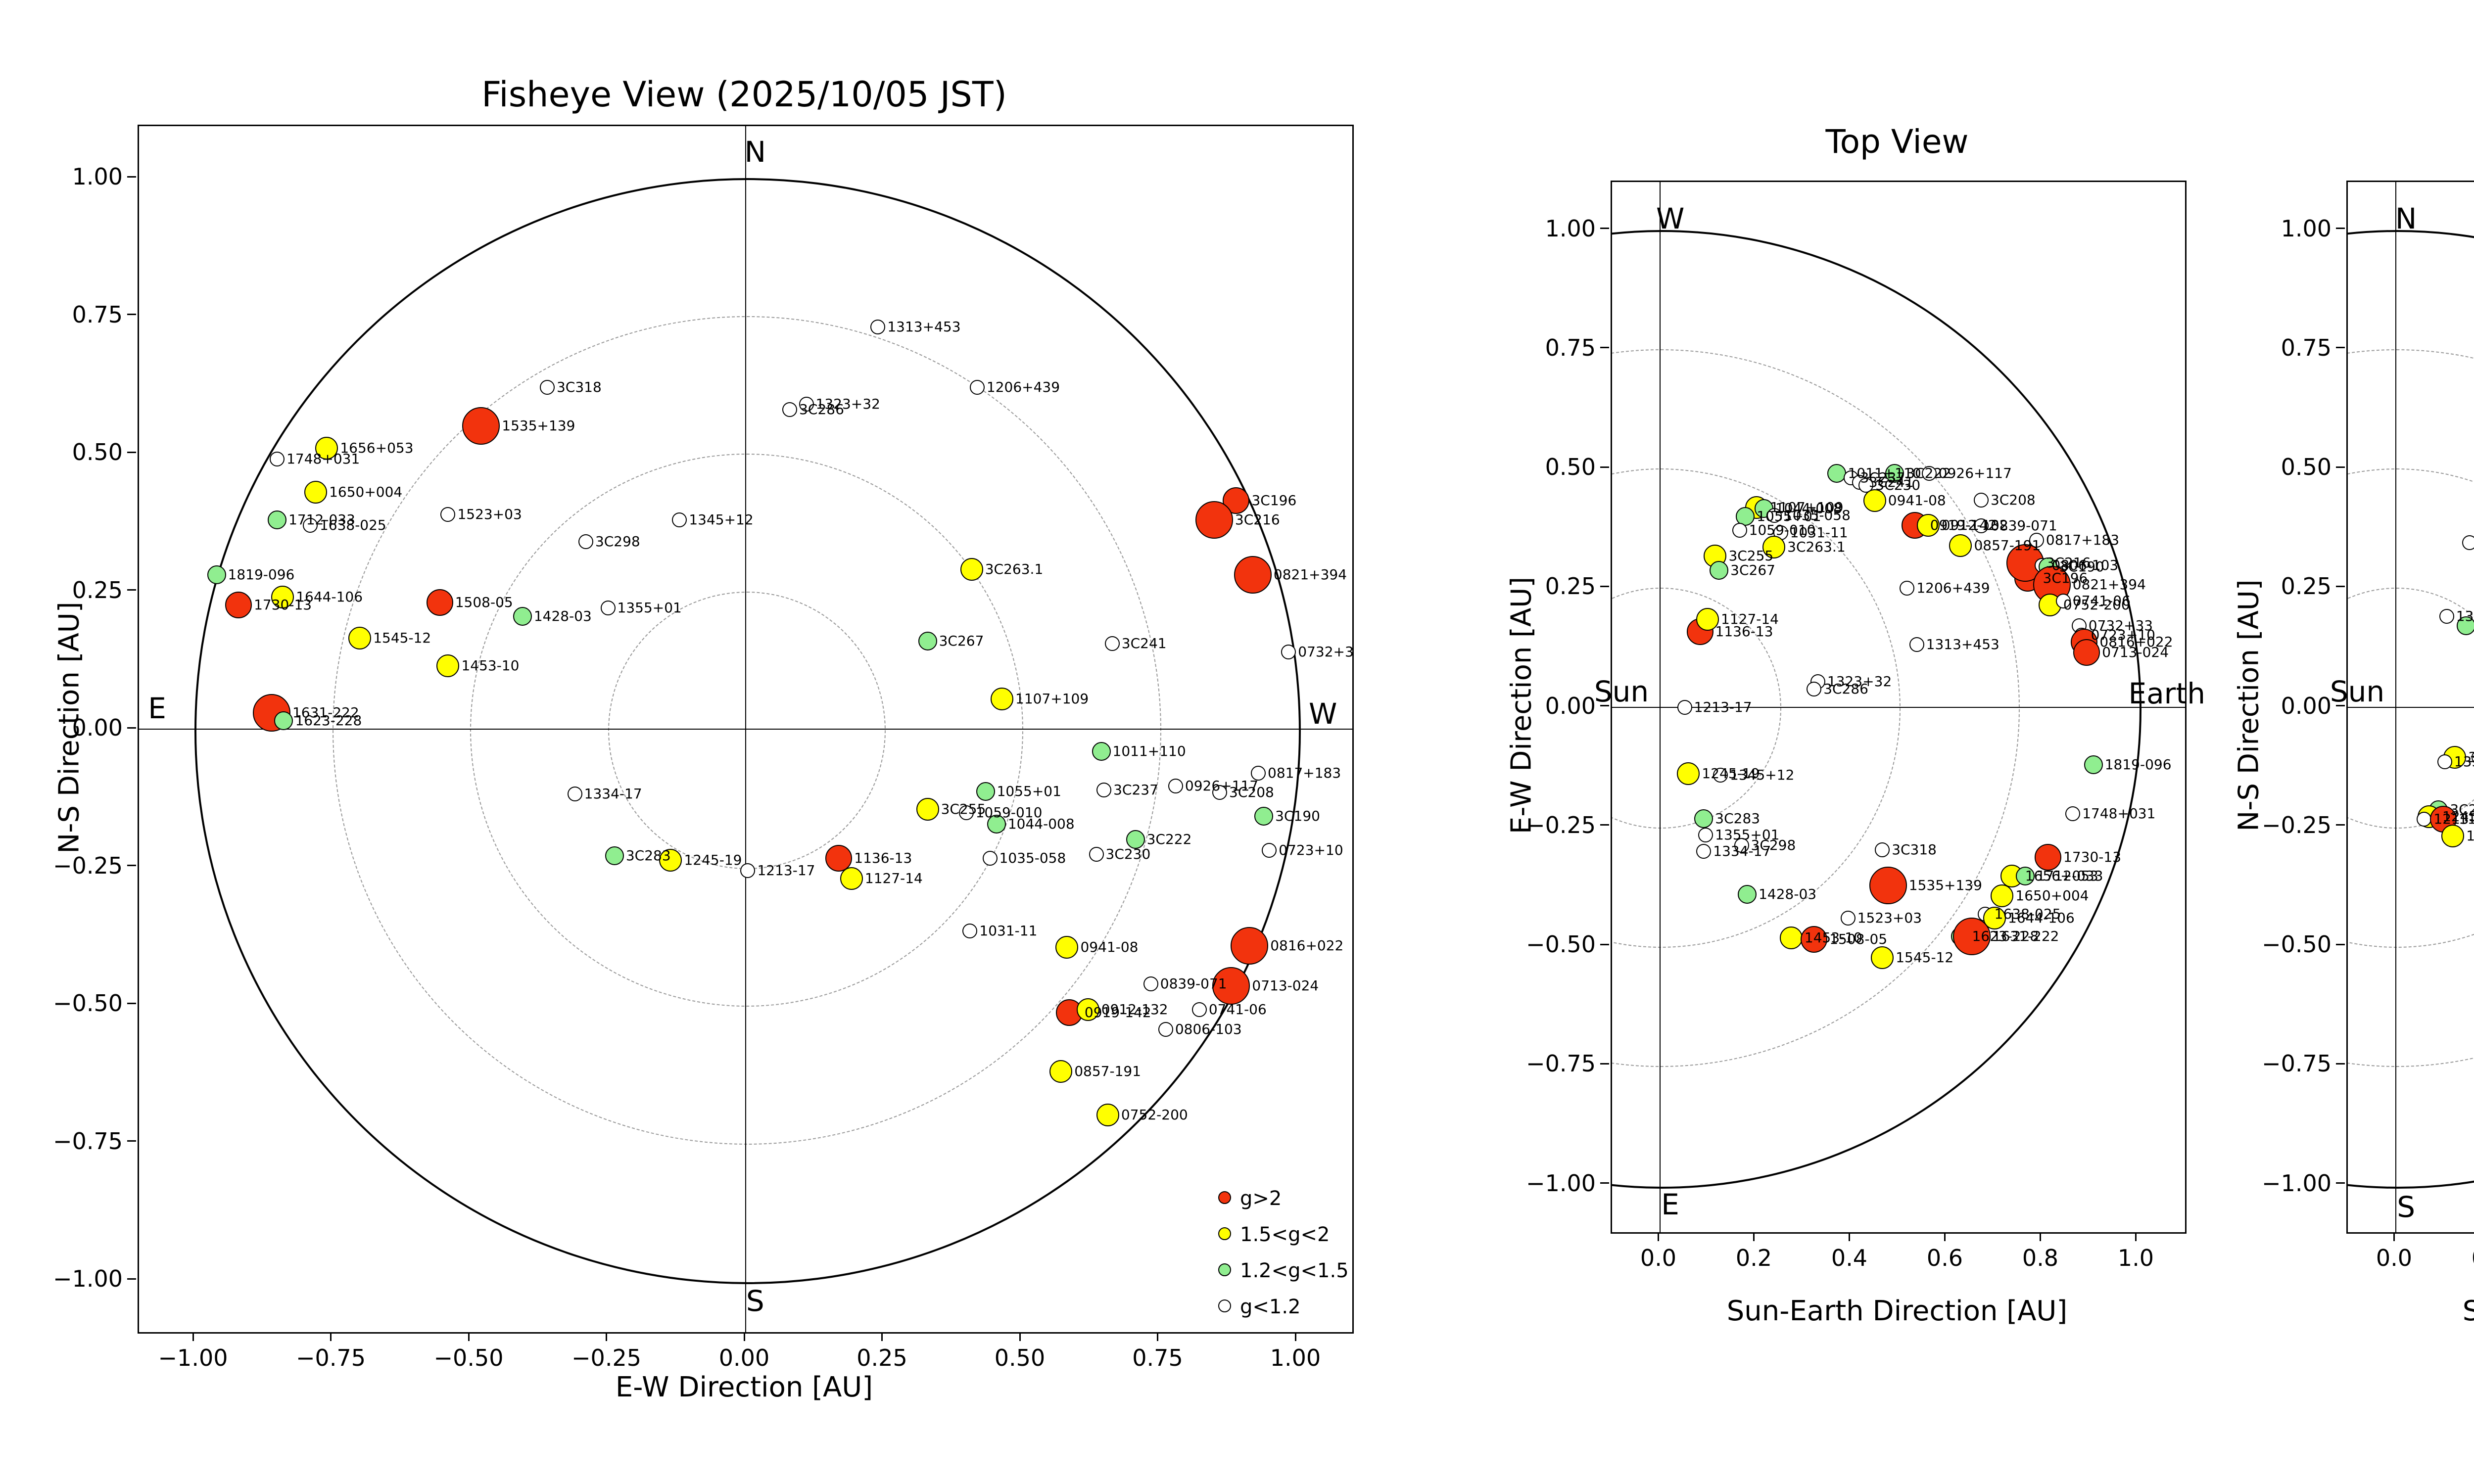 This screenshot has width=2474, height=1484. Describe the element at coordinates (325, 712) in the screenshot. I see `data-point-label: 1631-222` at that location.